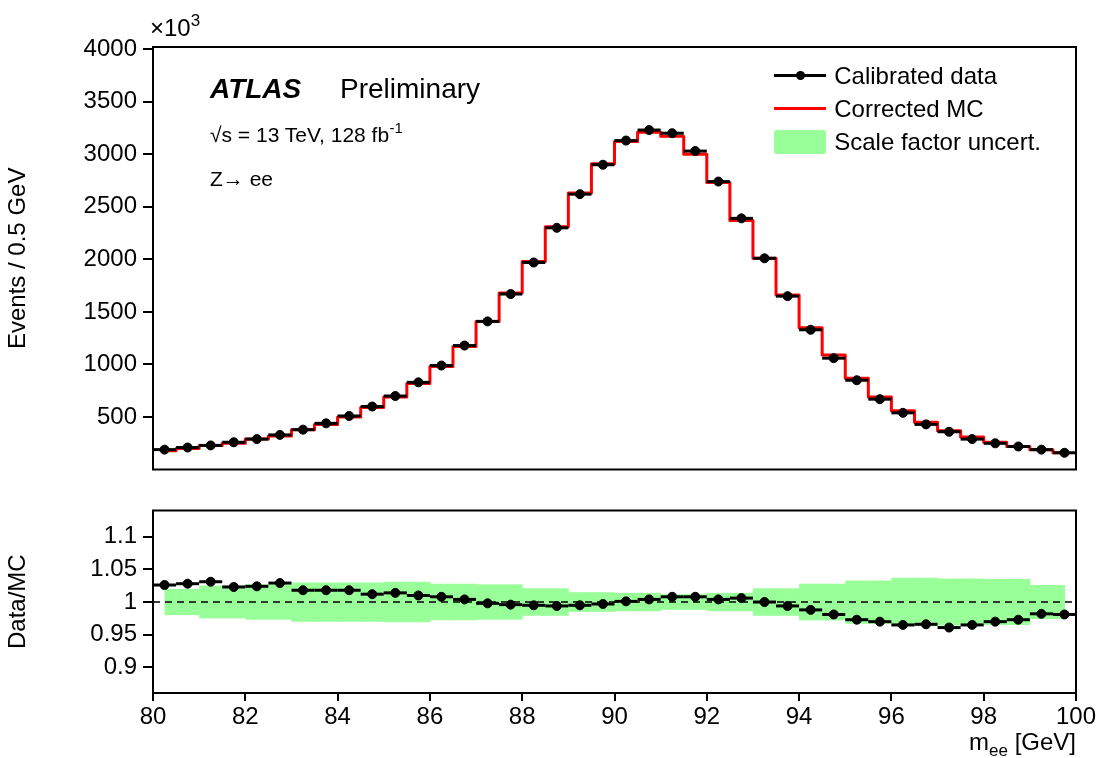  Describe the element at coordinates (110, 257) in the screenshot. I see `y-tick-label: 2000` at that location.